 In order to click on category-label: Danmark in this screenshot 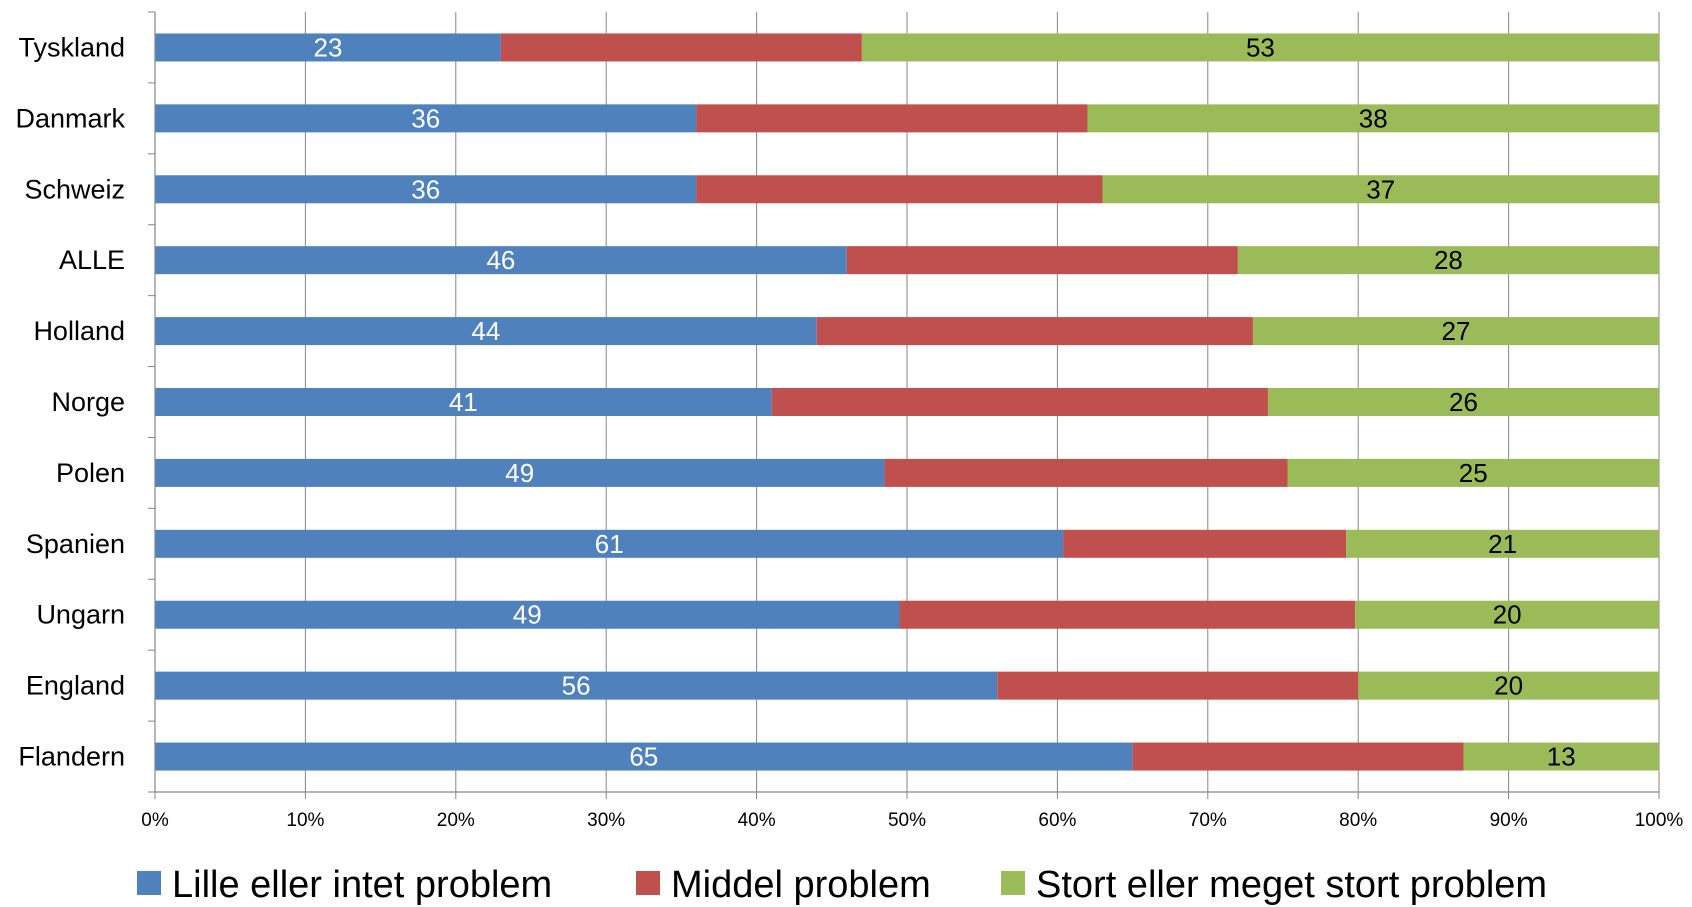, I will do `click(70, 118)`.